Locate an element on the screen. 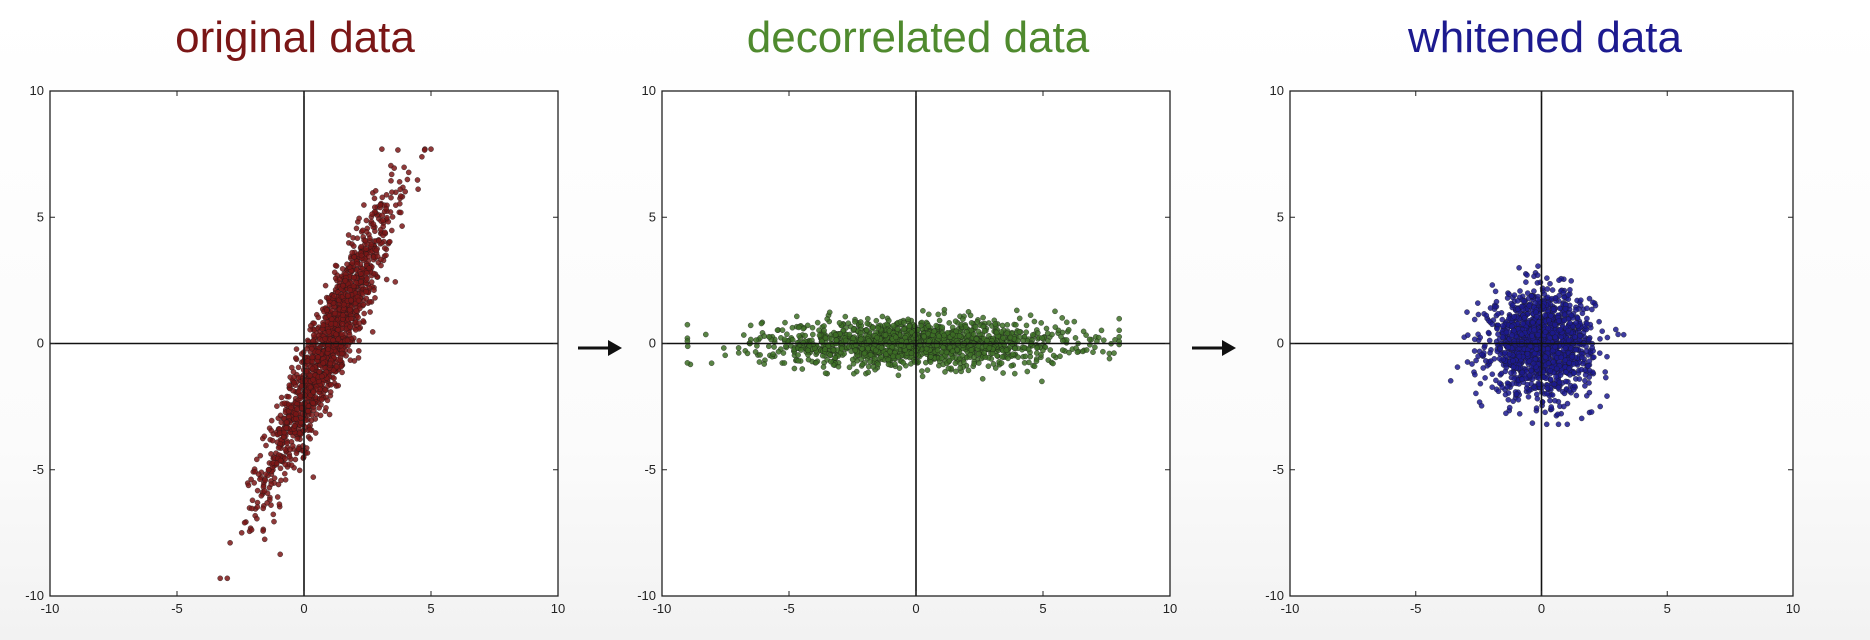 This screenshot has width=1870, height=640. x-tick-label: 5 is located at coordinates (1042, 608).